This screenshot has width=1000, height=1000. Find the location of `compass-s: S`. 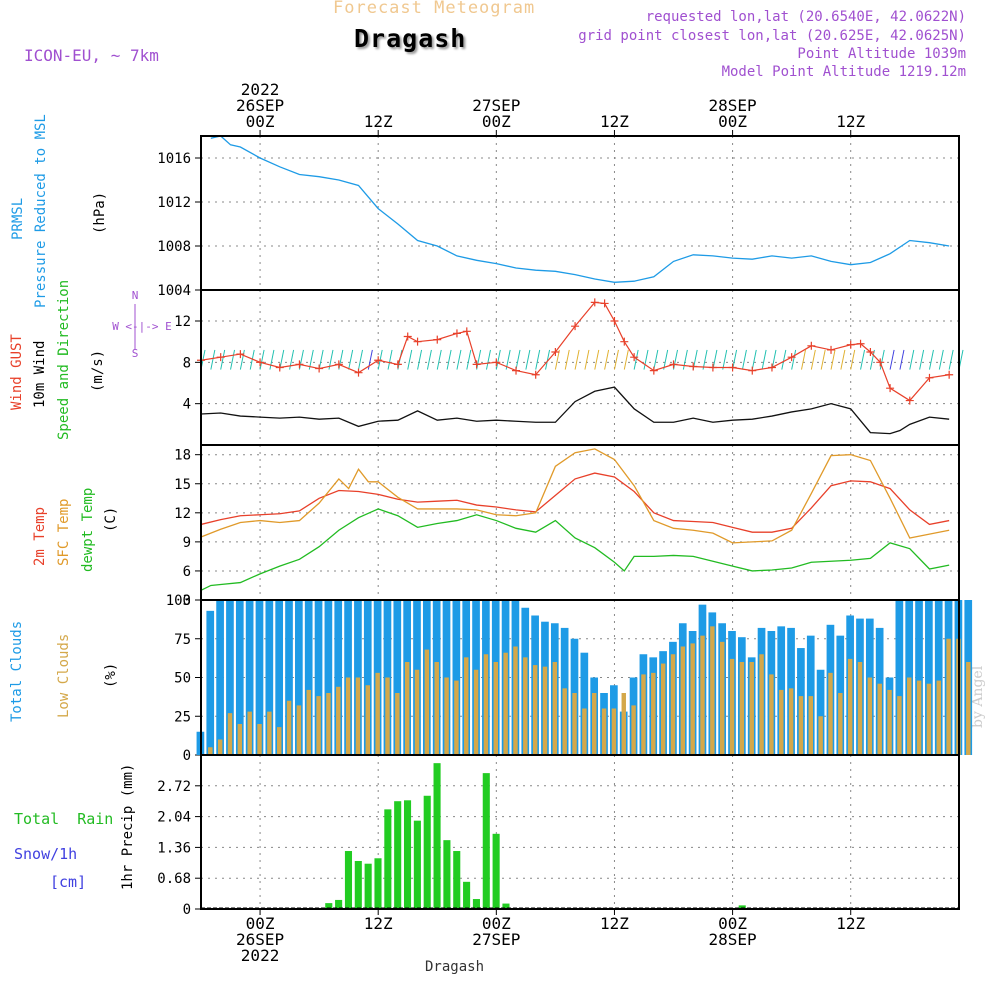

compass-s: S is located at coordinates (135, 353).